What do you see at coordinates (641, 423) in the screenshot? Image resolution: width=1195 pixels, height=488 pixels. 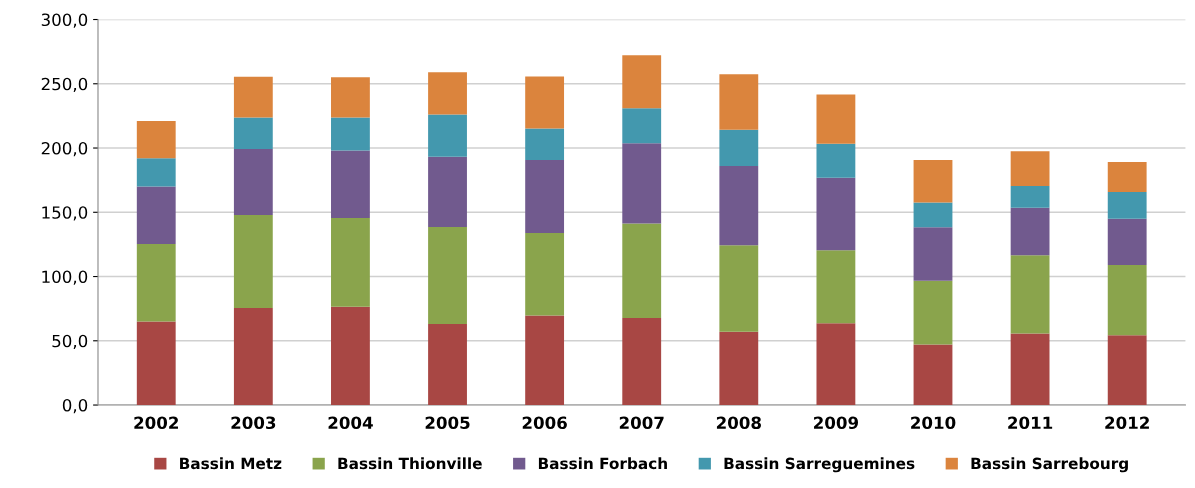 I see `x-tick-label: 2007` at bounding box center [641, 423].